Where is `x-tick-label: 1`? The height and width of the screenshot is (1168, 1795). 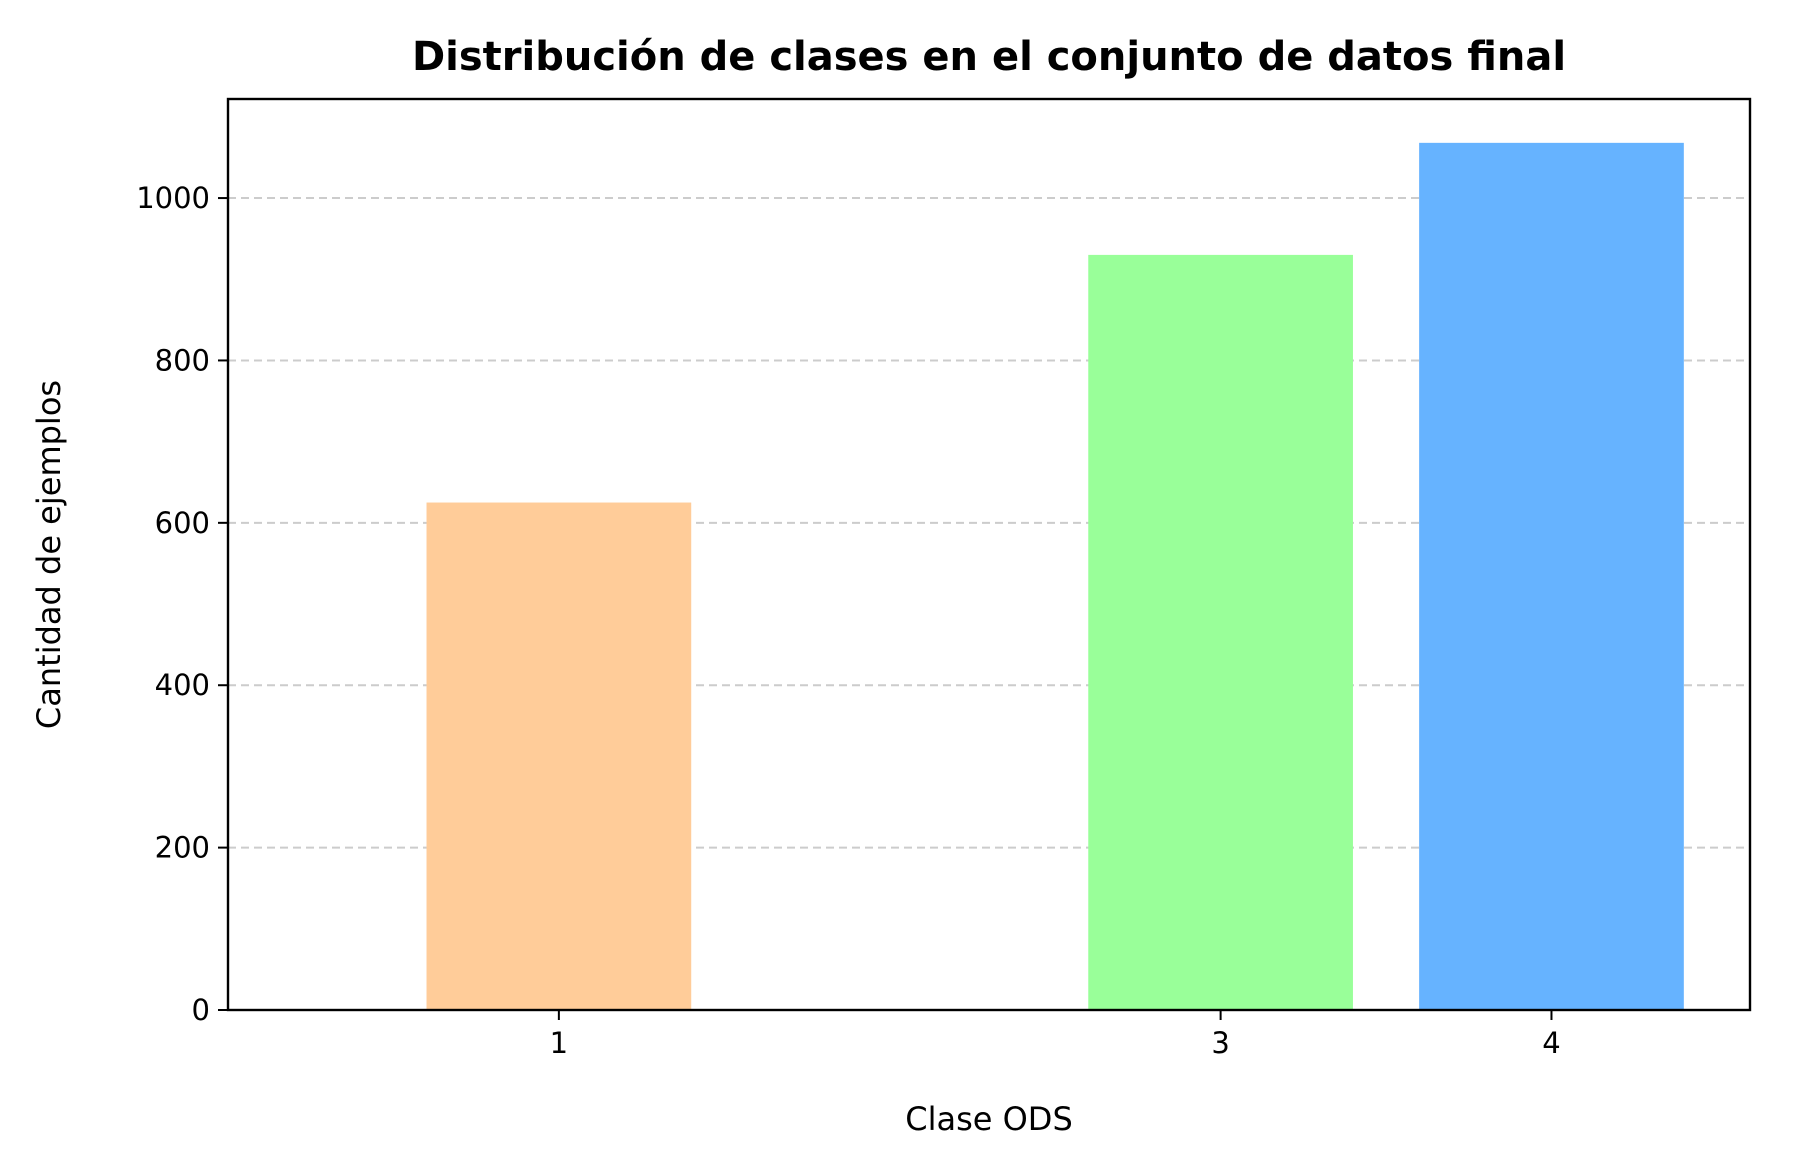
x-tick-label: 1 is located at coordinates (559, 1043).